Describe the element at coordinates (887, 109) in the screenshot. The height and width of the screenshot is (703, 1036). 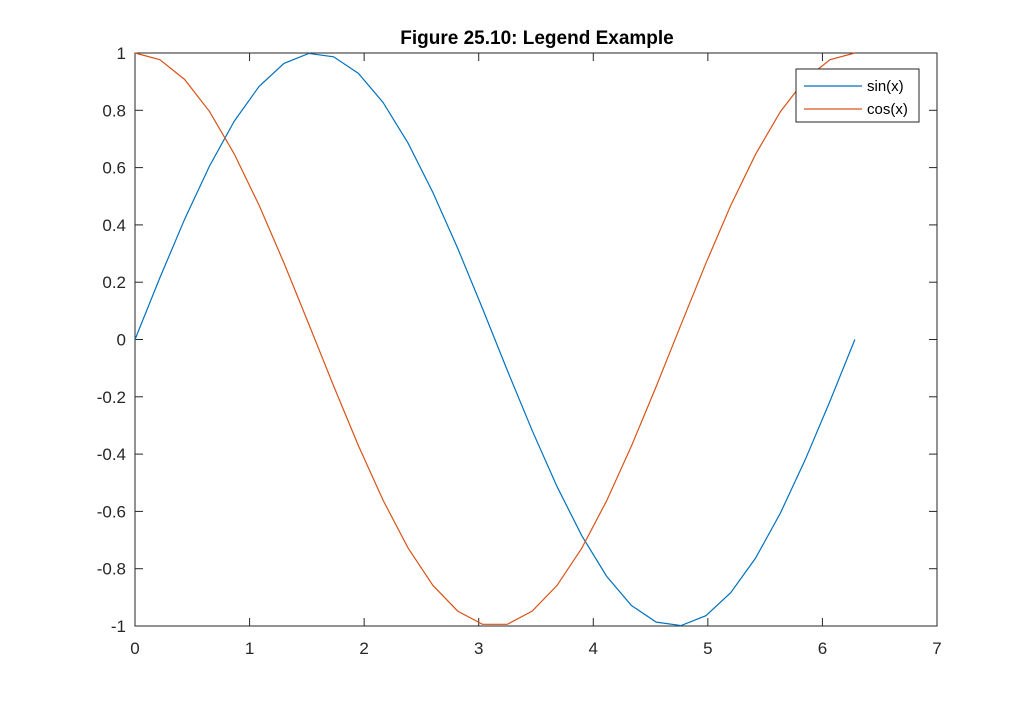
I see `legend-label-cos: cos(x)` at that location.